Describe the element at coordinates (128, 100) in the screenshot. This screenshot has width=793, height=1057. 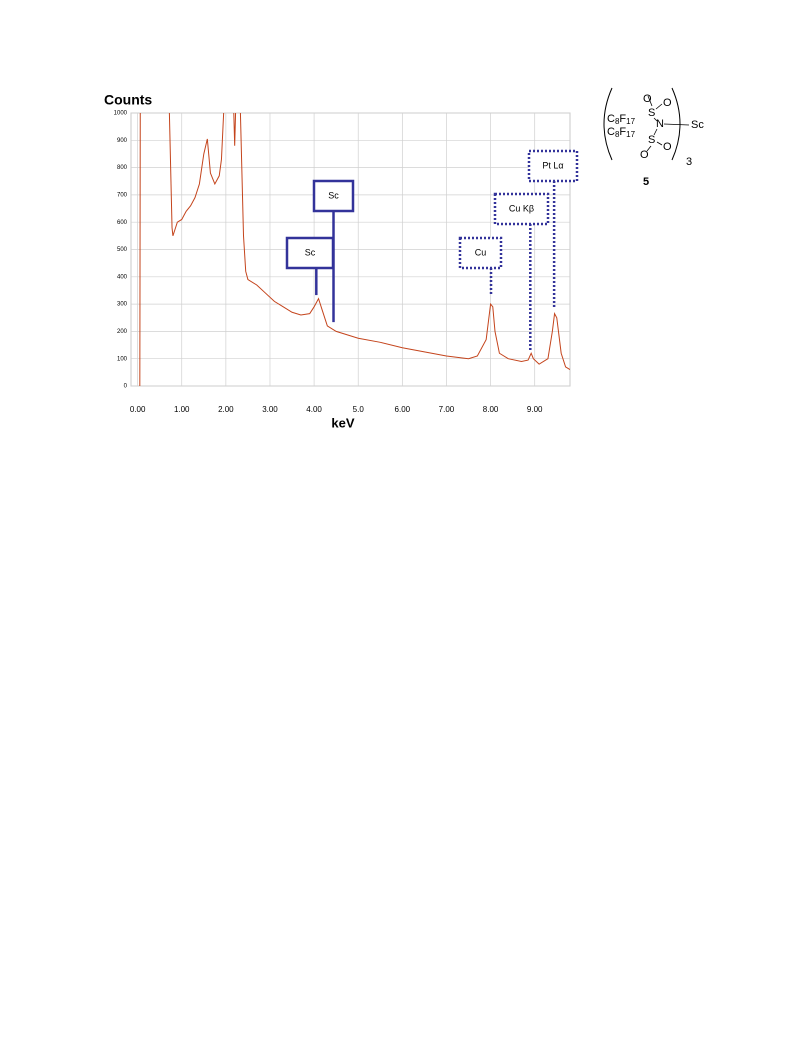
I see `y-axis-title: Counts` at that location.